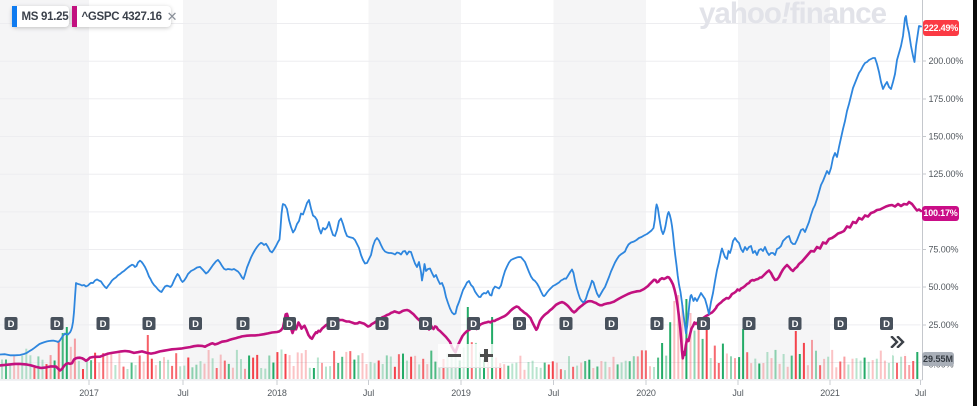  I want to click on svg-text: 2017, so click(89, 393).